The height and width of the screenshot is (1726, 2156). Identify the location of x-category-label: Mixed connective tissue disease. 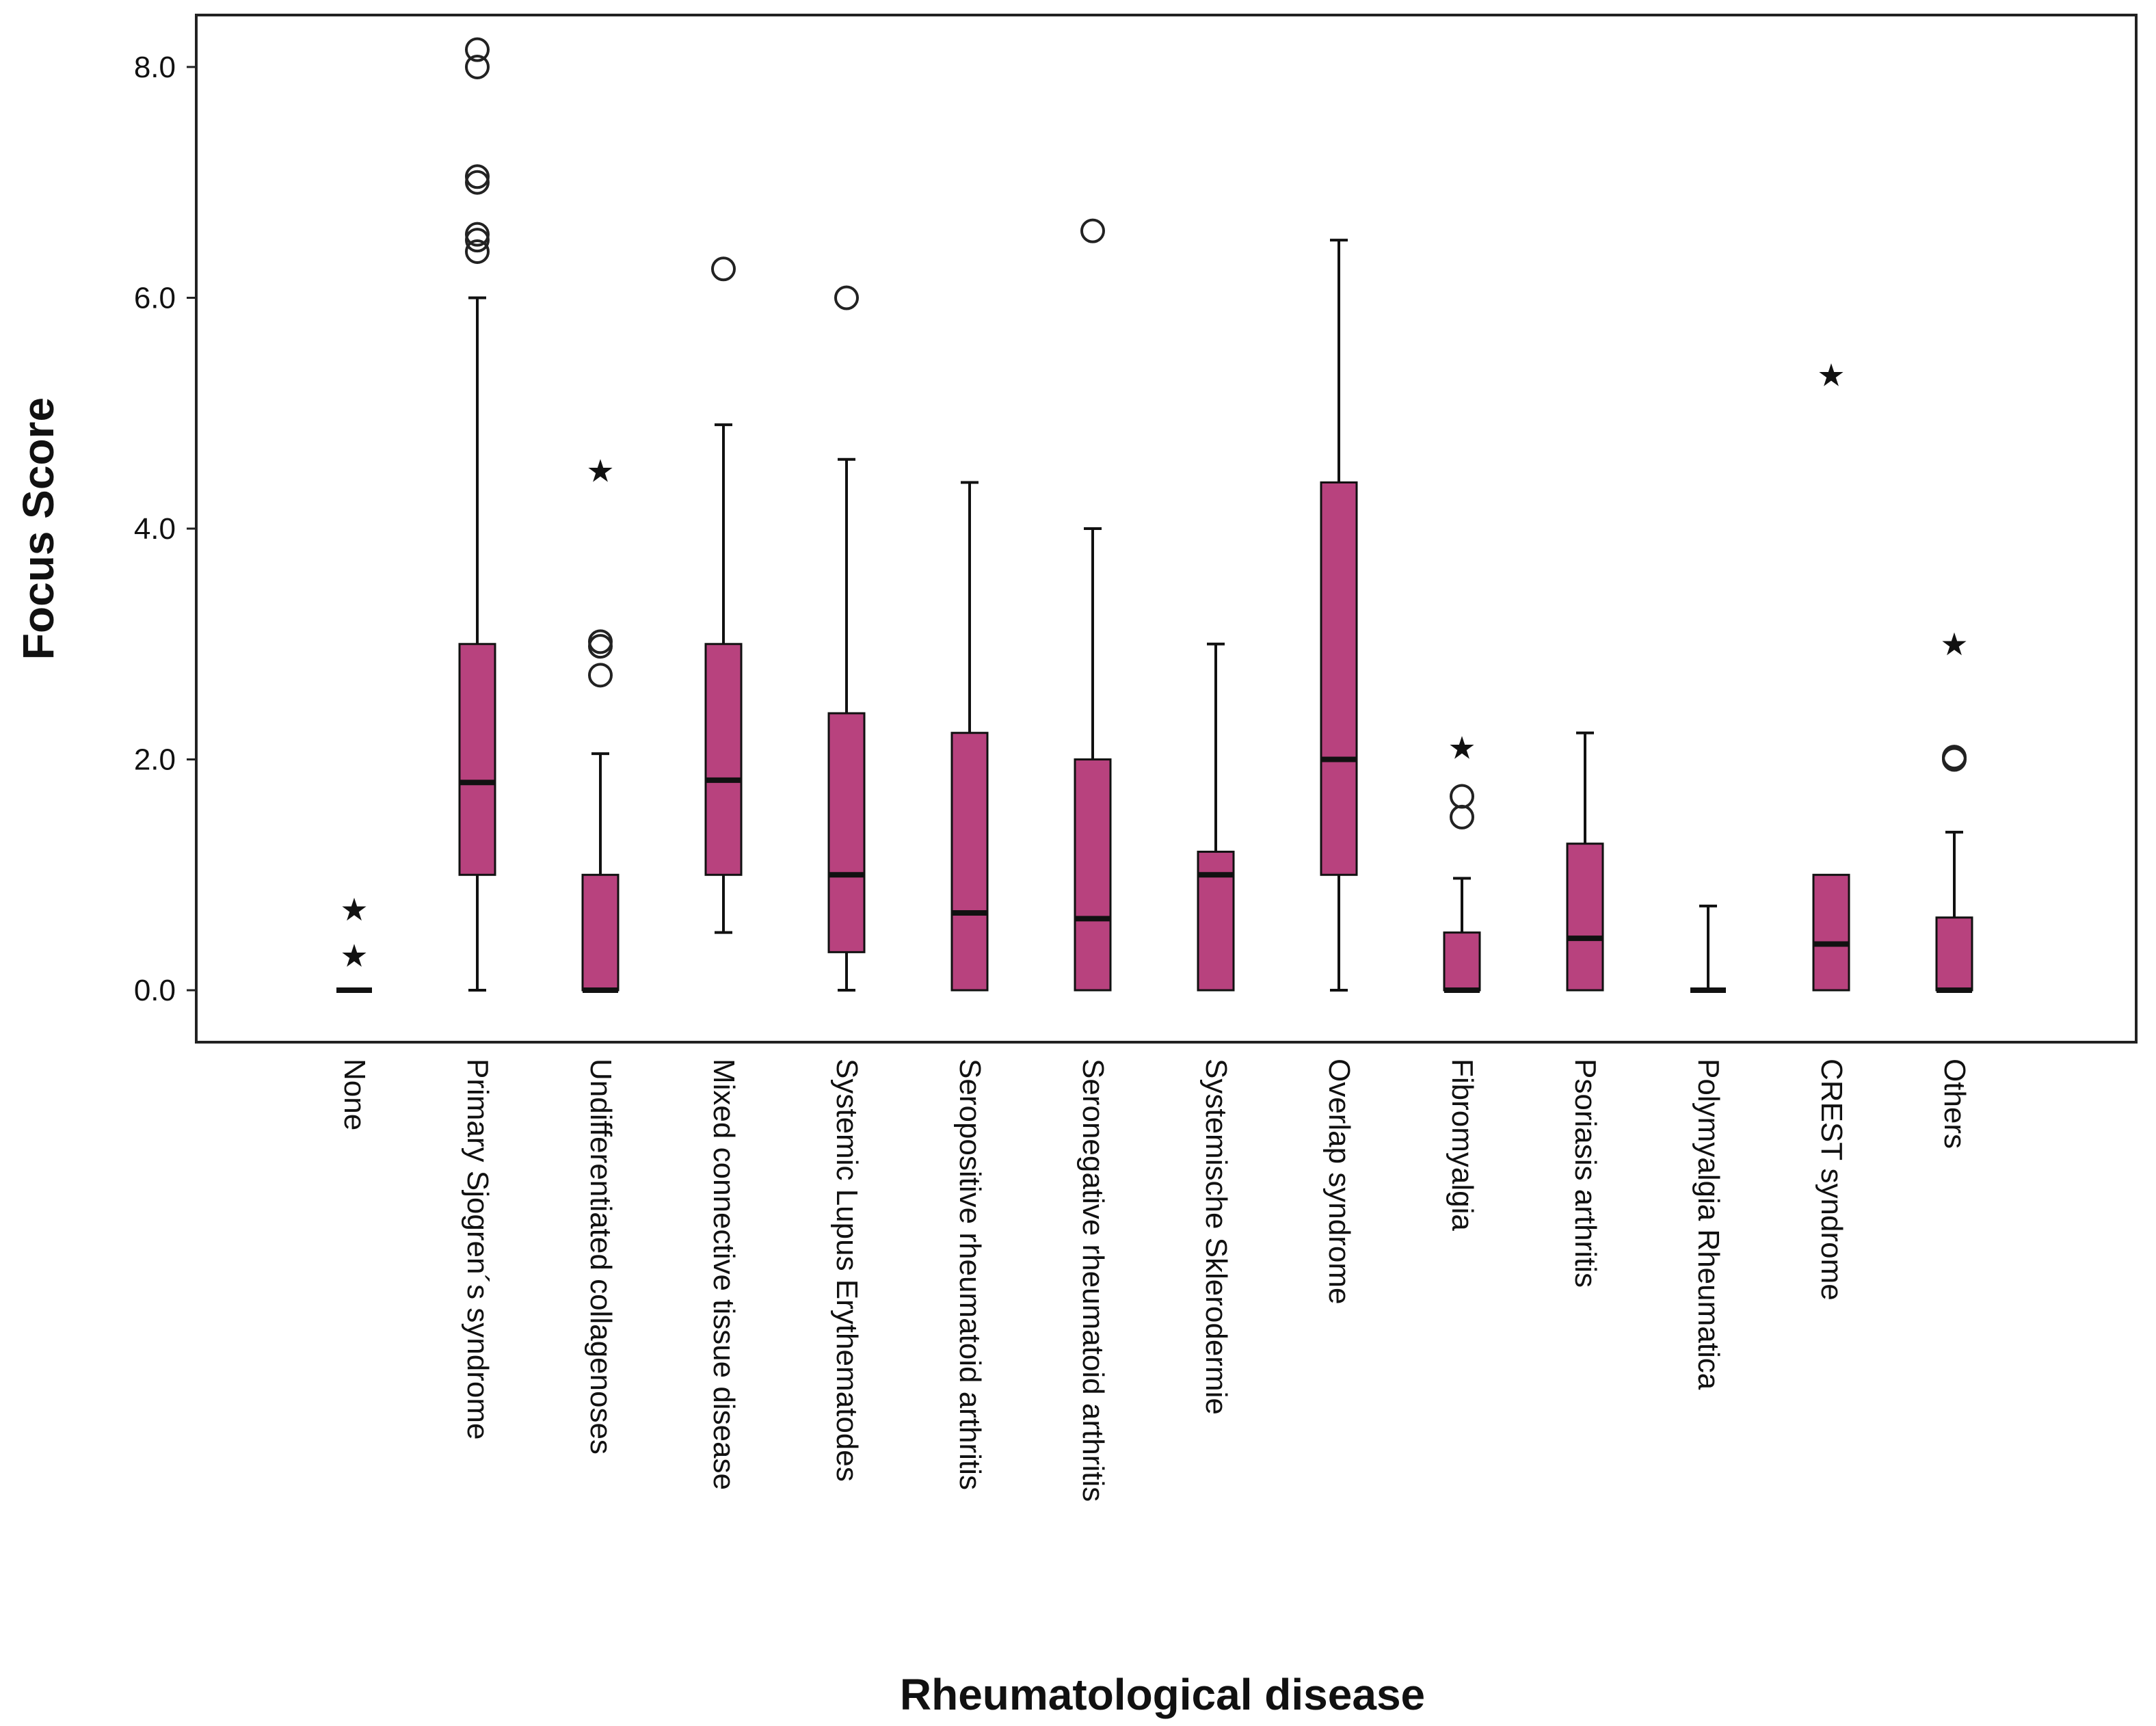
(724, 1274).